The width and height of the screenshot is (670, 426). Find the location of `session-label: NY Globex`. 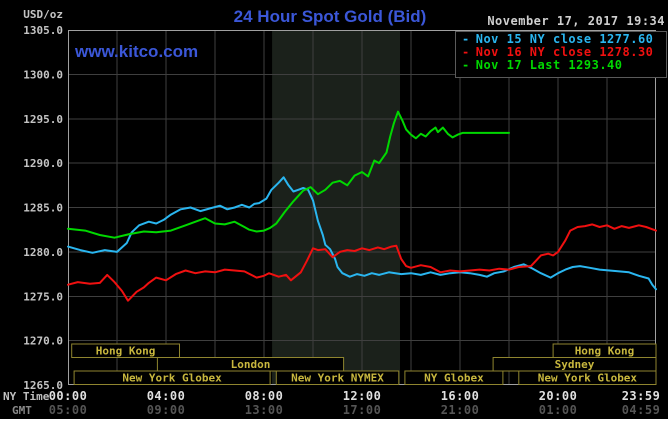

session-label: NY Globex is located at coordinates (454, 378).